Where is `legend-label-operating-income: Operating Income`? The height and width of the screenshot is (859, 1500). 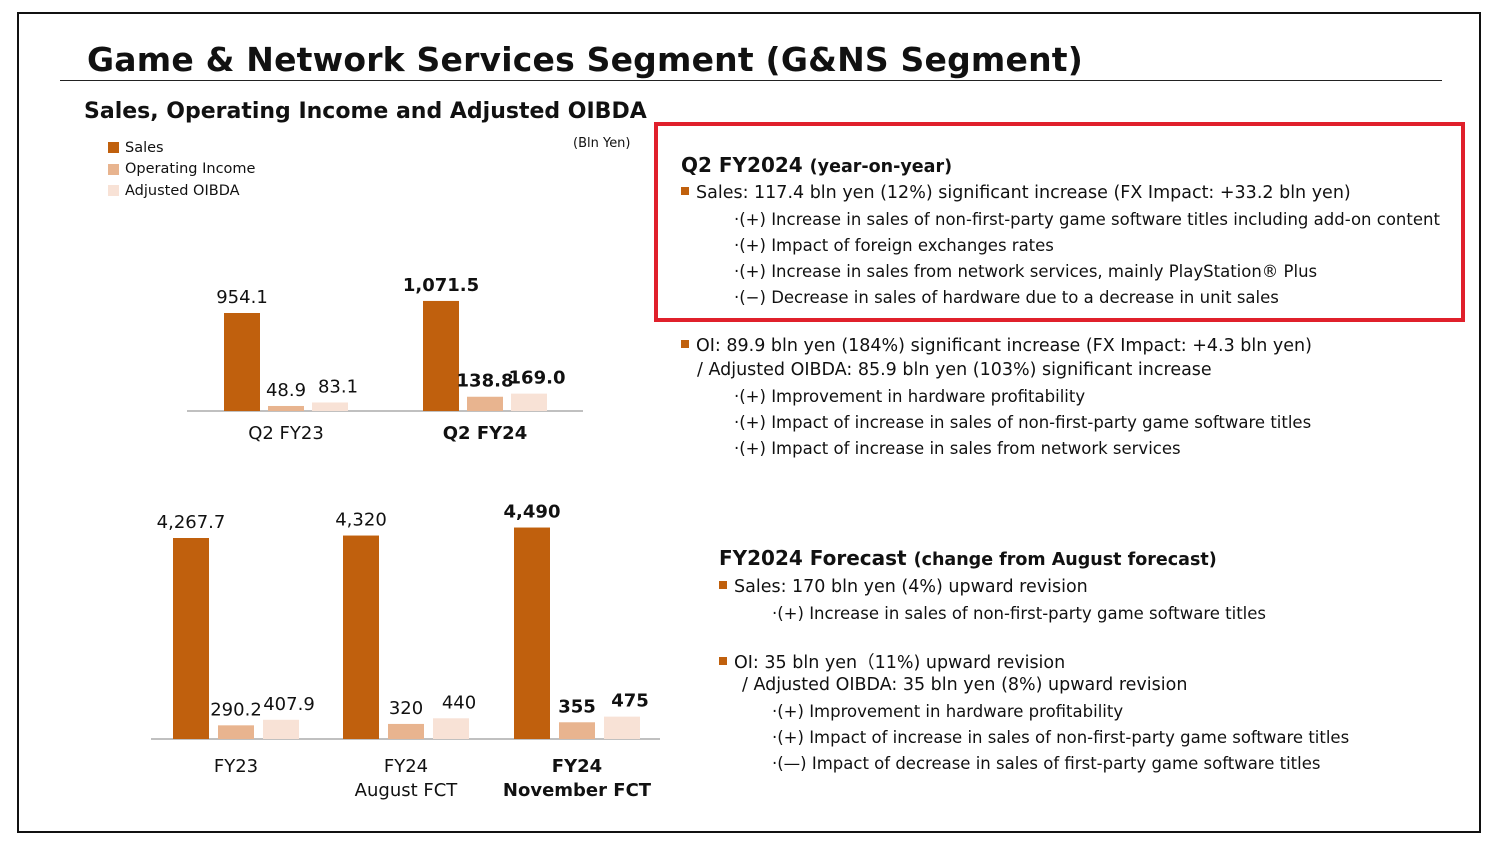
legend-label-operating-income: Operating Income is located at coordinates (190, 169).